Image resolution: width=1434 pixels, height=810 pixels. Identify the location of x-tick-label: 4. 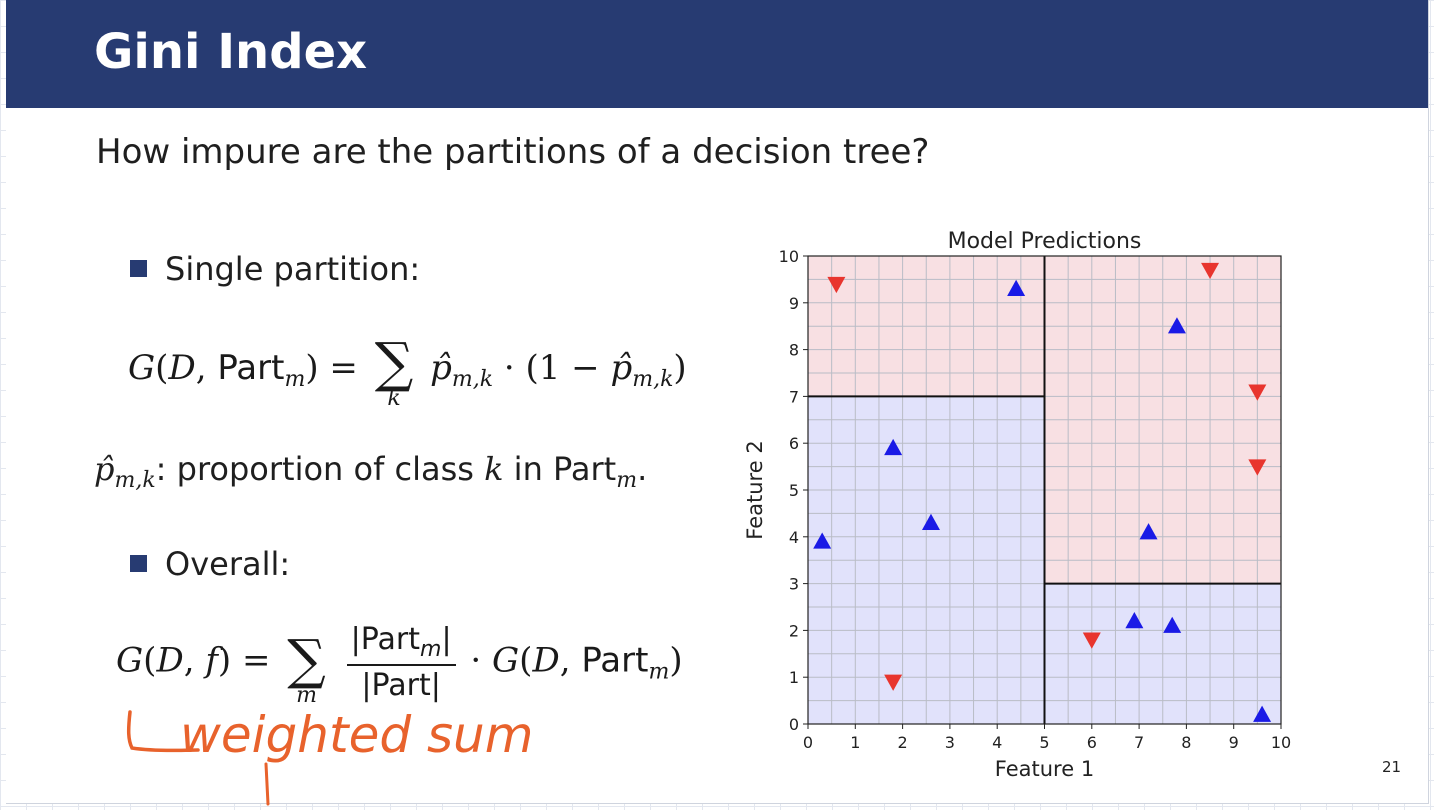
(997, 742).